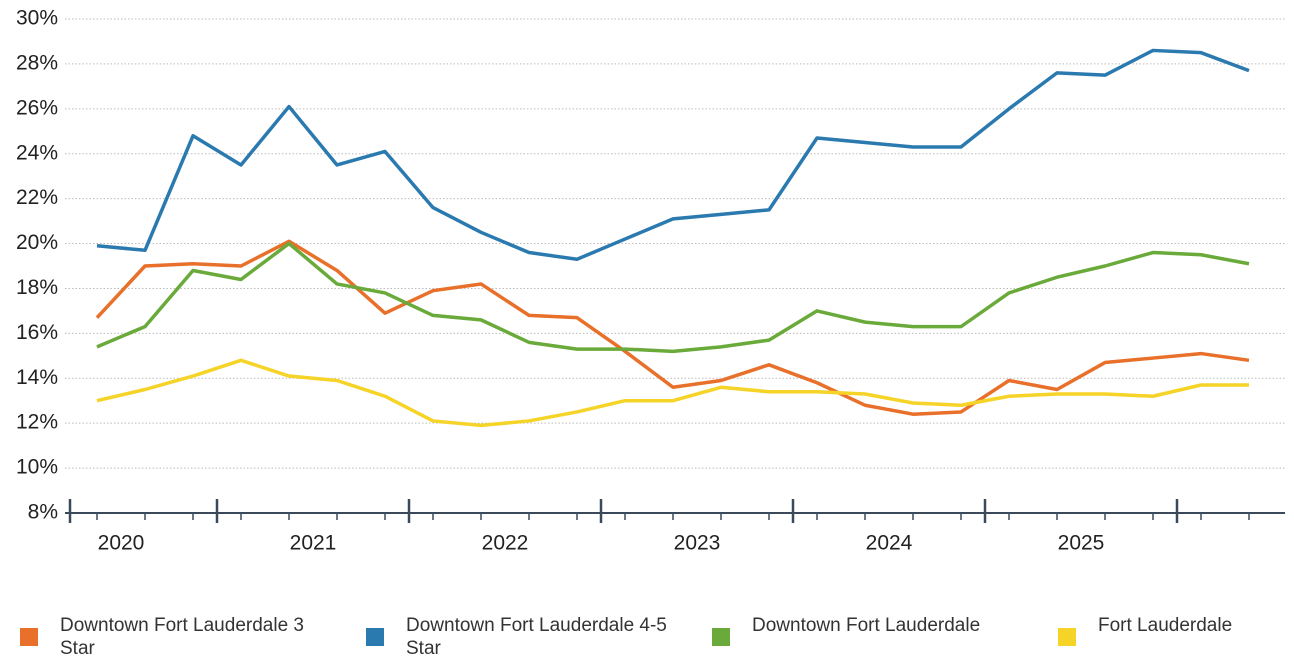  Describe the element at coordinates (889, 543) in the screenshot. I see `x-tick-label: 2024` at that location.